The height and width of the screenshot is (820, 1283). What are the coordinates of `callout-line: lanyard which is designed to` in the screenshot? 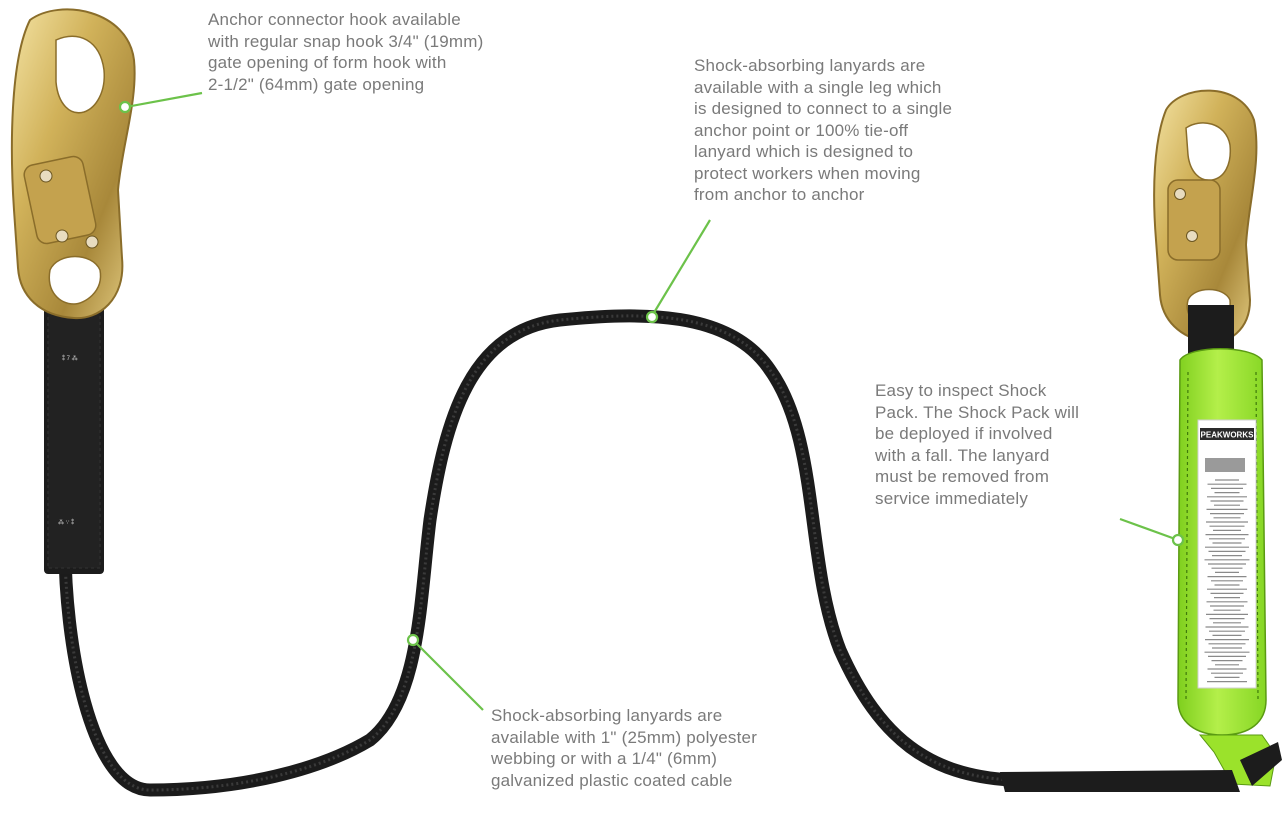 It's located at (804, 151).